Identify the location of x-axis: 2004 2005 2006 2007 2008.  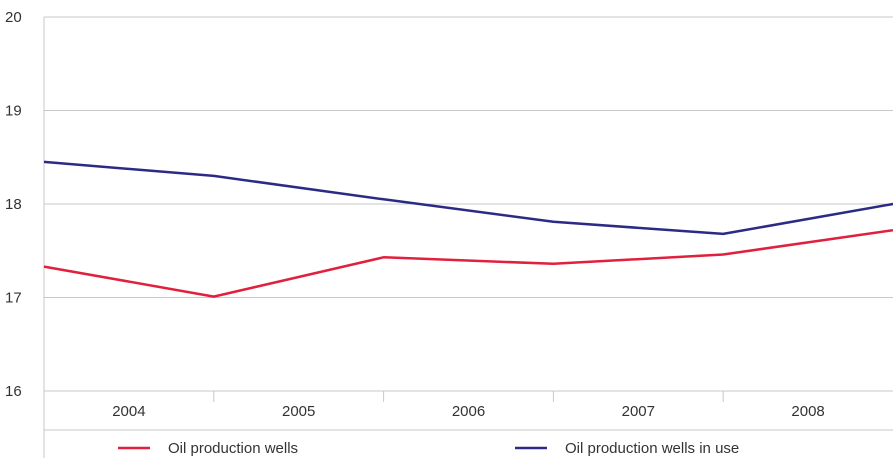
(468, 411).